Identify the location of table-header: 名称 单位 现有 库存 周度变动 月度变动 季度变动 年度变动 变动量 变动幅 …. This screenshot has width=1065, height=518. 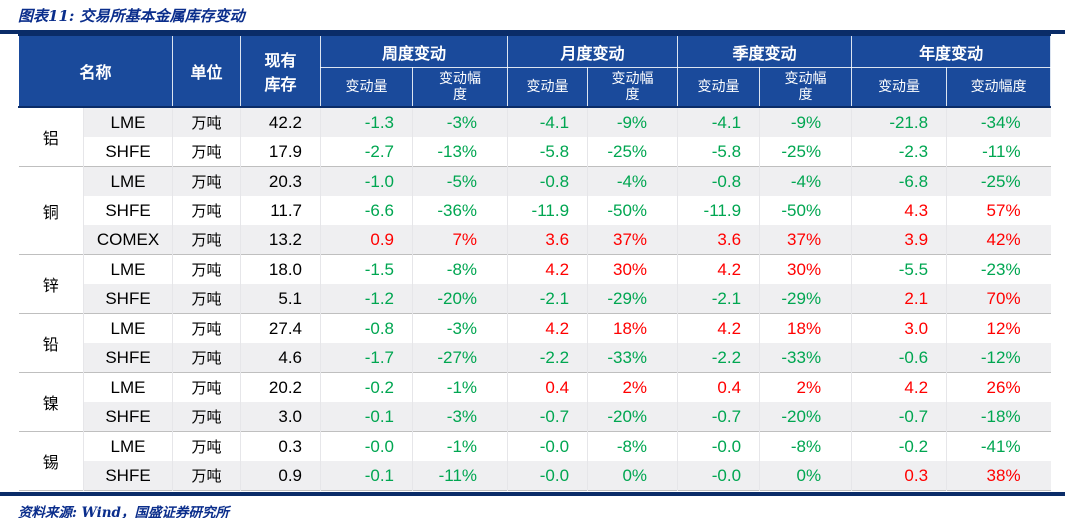
(534, 71).